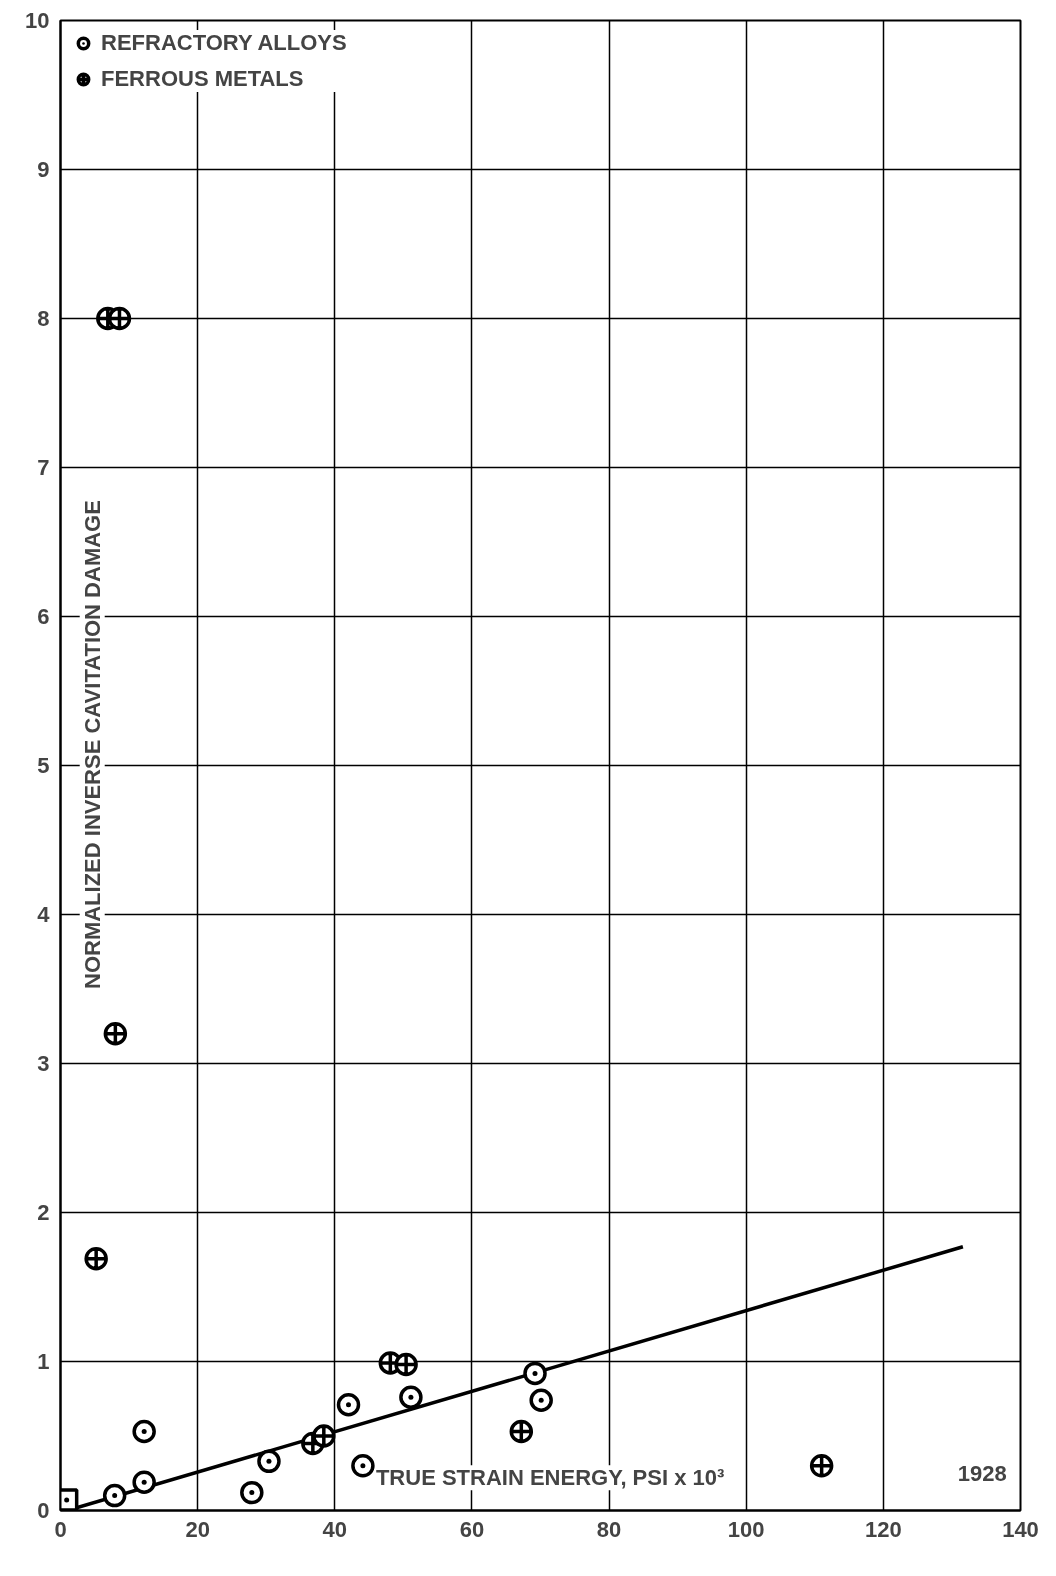 Image resolution: width=1056 pixels, height=1576 pixels. What do you see at coordinates (472, 1529) in the screenshot?
I see `x-tick-label: 60` at bounding box center [472, 1529].